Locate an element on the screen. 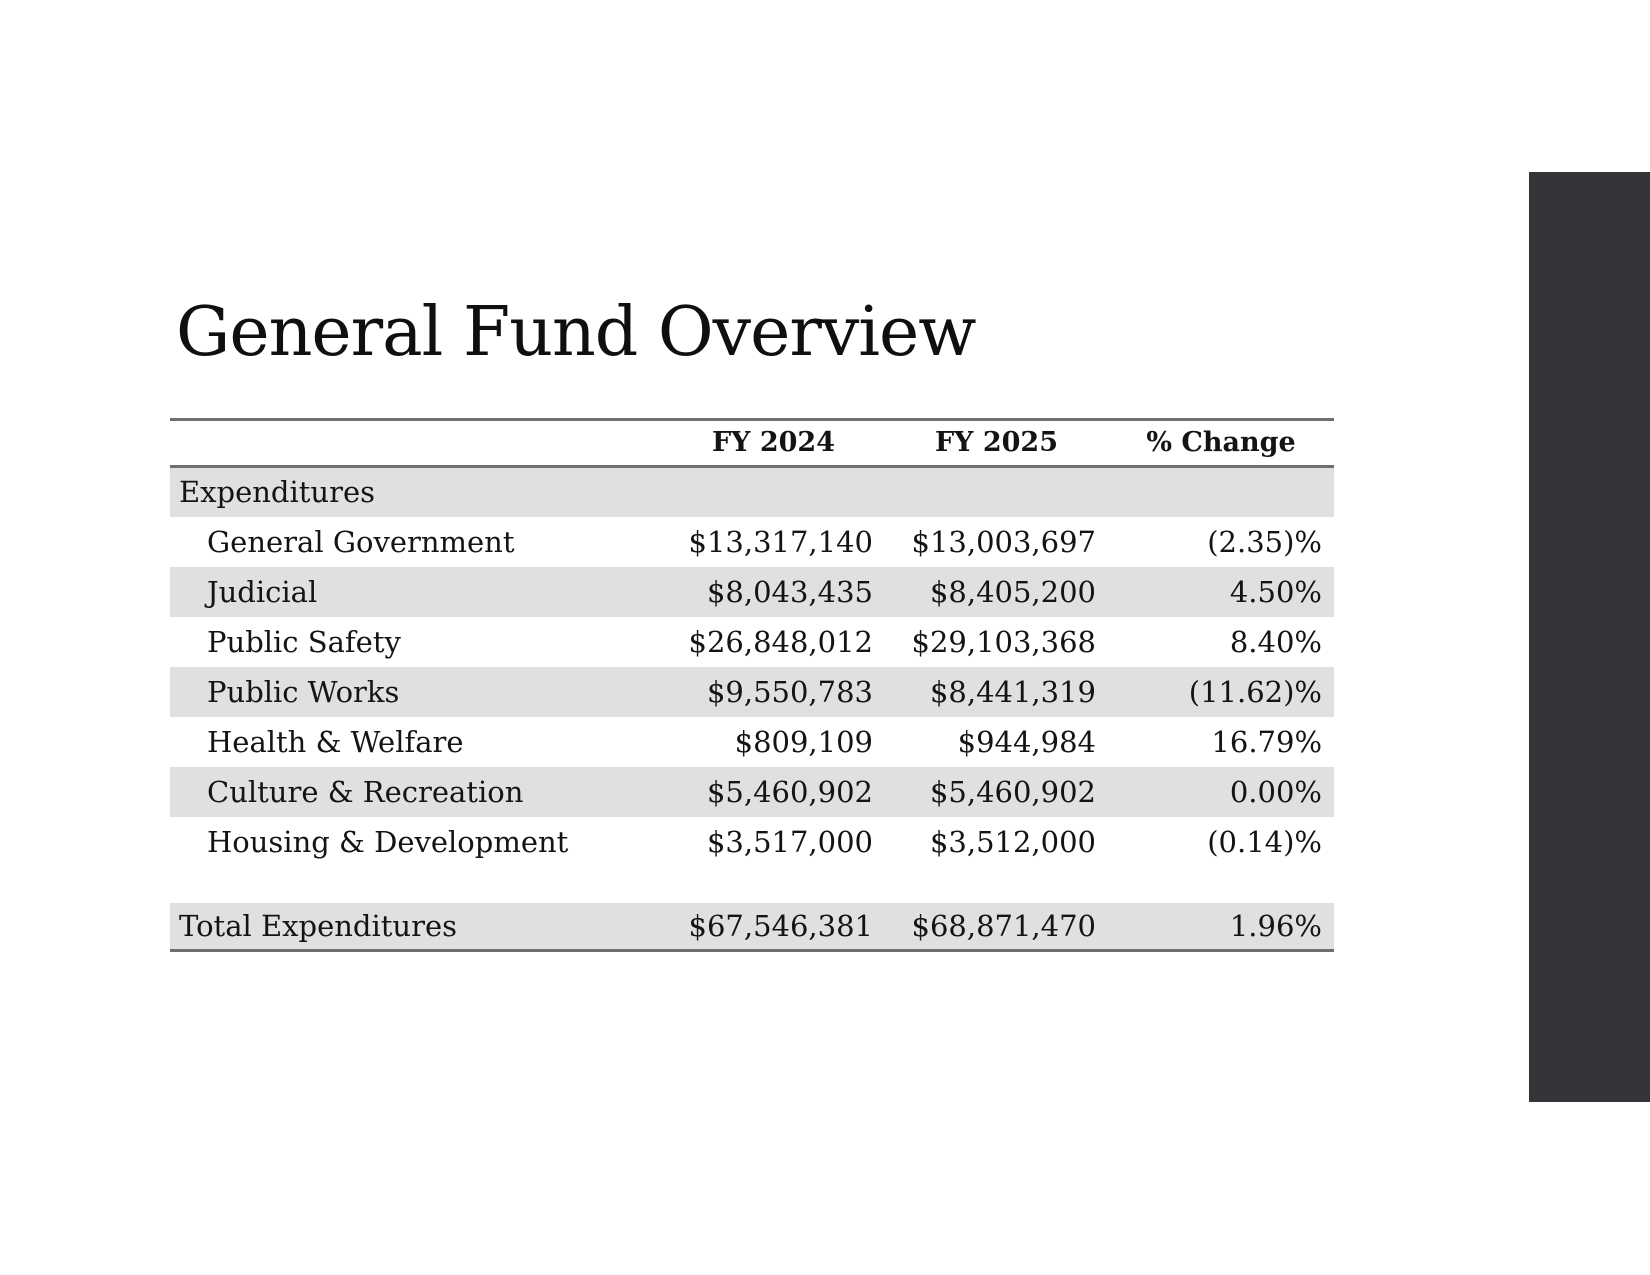 The width and height of the screenshot is (1650, 1275). header-fy2024: FY 2024 is located at coordinates (773, 442).